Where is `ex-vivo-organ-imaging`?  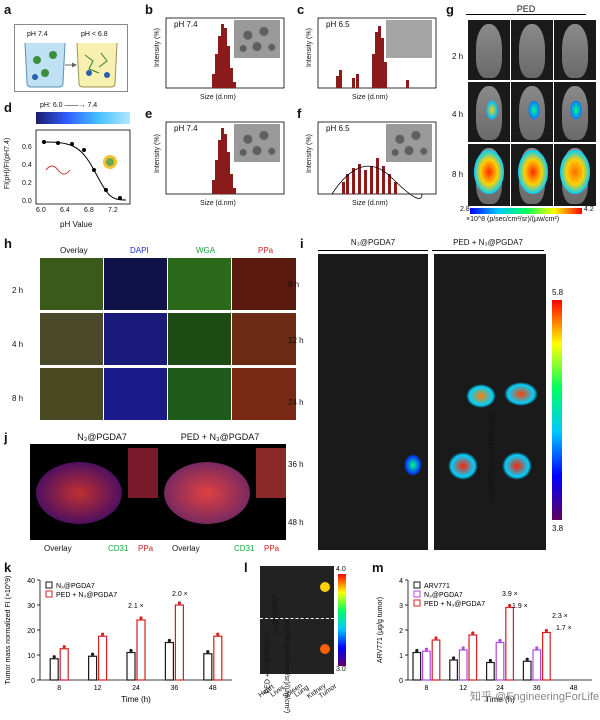
ex-vivo-organ-imaging is located at coordinates (297, 620).